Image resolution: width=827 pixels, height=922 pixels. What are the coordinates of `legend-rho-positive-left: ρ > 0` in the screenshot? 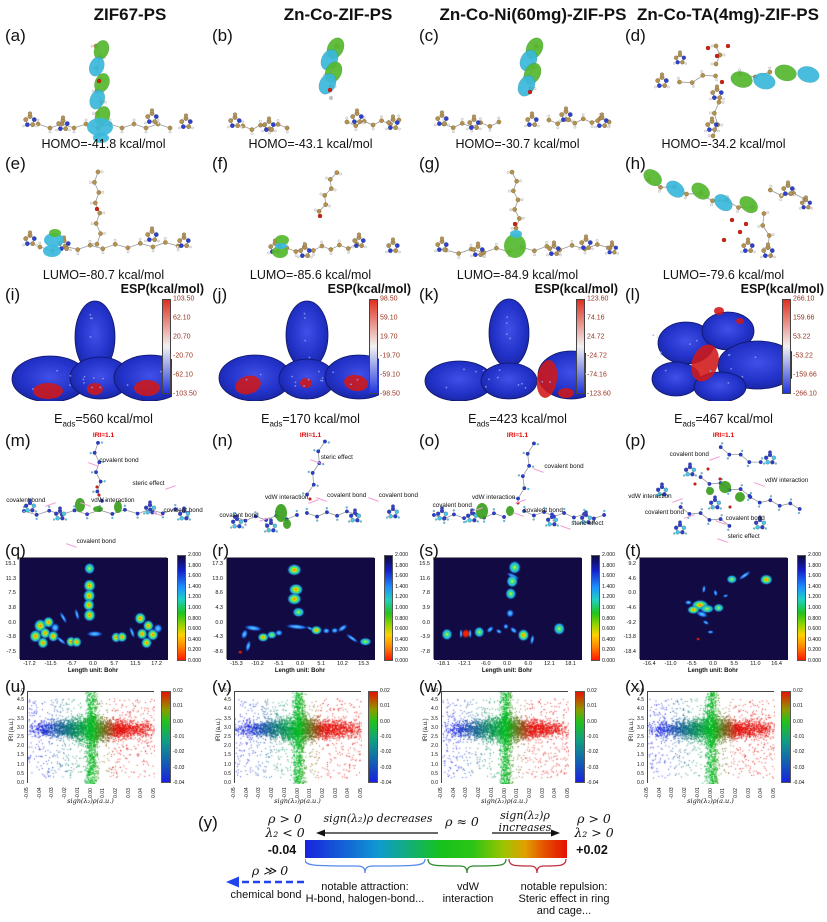 It's located at (285, 818).